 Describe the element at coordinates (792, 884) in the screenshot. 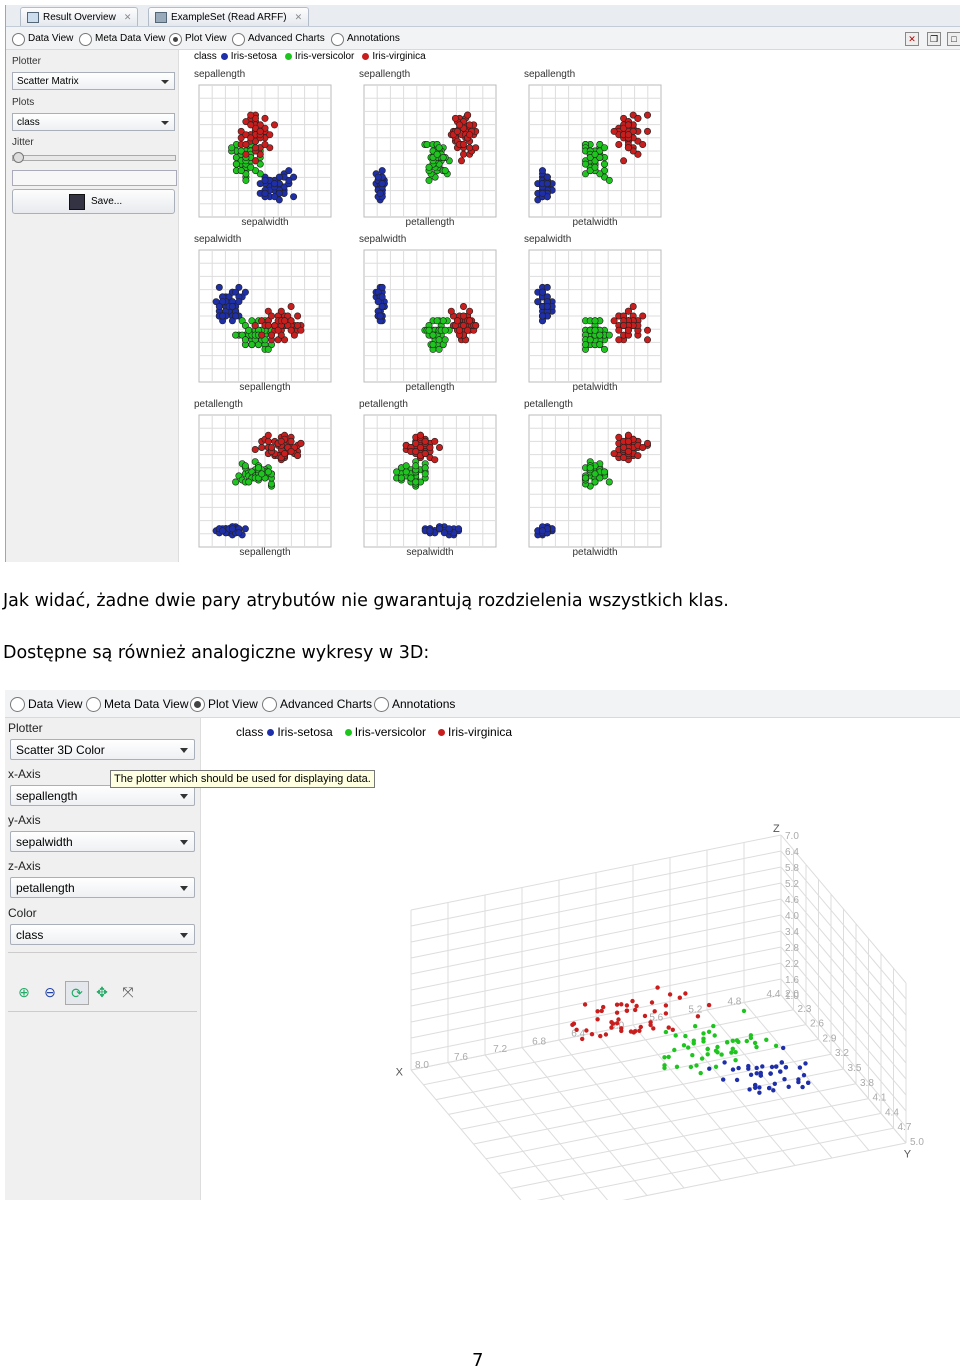

I see `z-tick-label: 5.2` at that location.